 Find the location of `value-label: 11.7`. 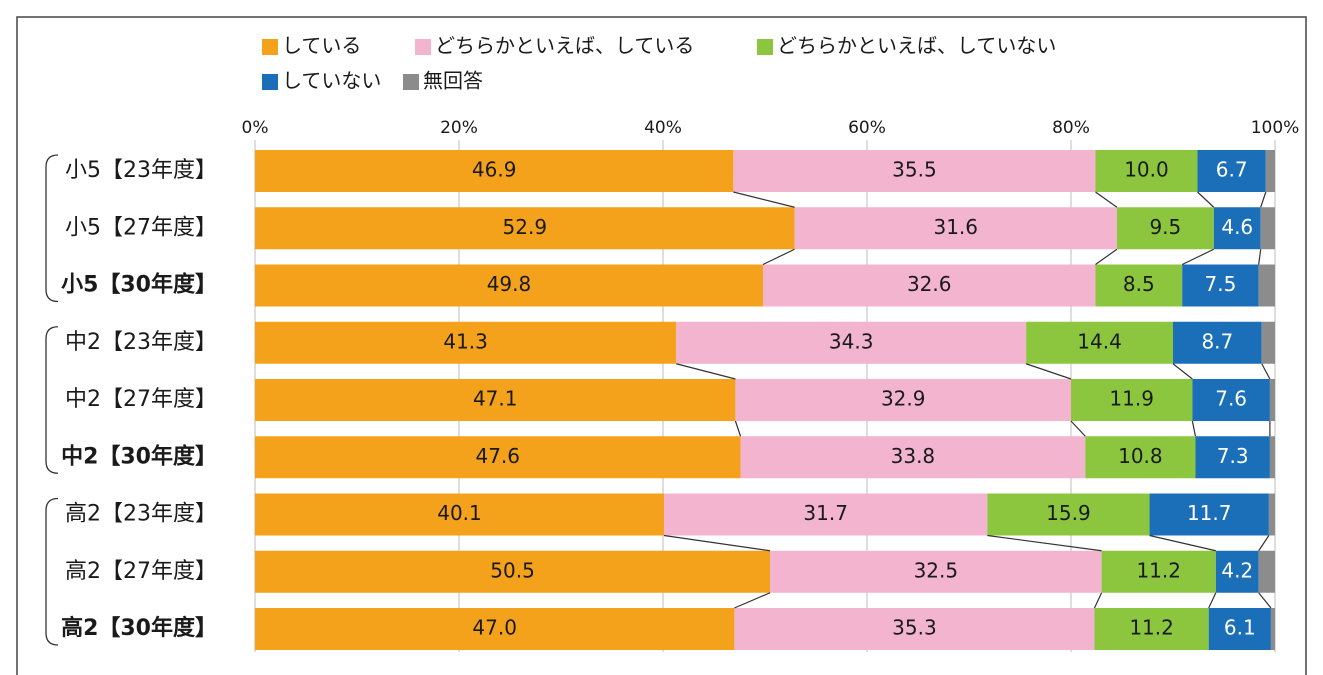

value-label: 11.7 is located at coordinates (1209, 513).